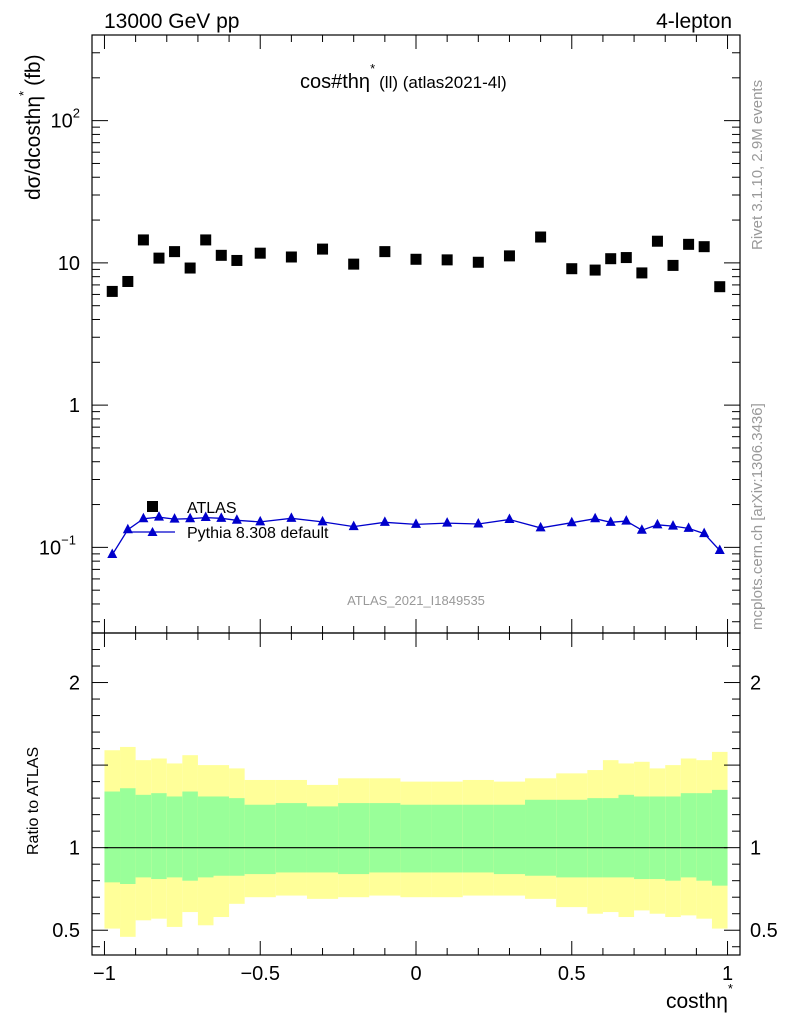 Image resolution: width=786 pixels, height=1024 pixels. Describe the element at coordinates (57, 545) in the screenshot. I see `y-tick-label: 10⁻¹` at that location.